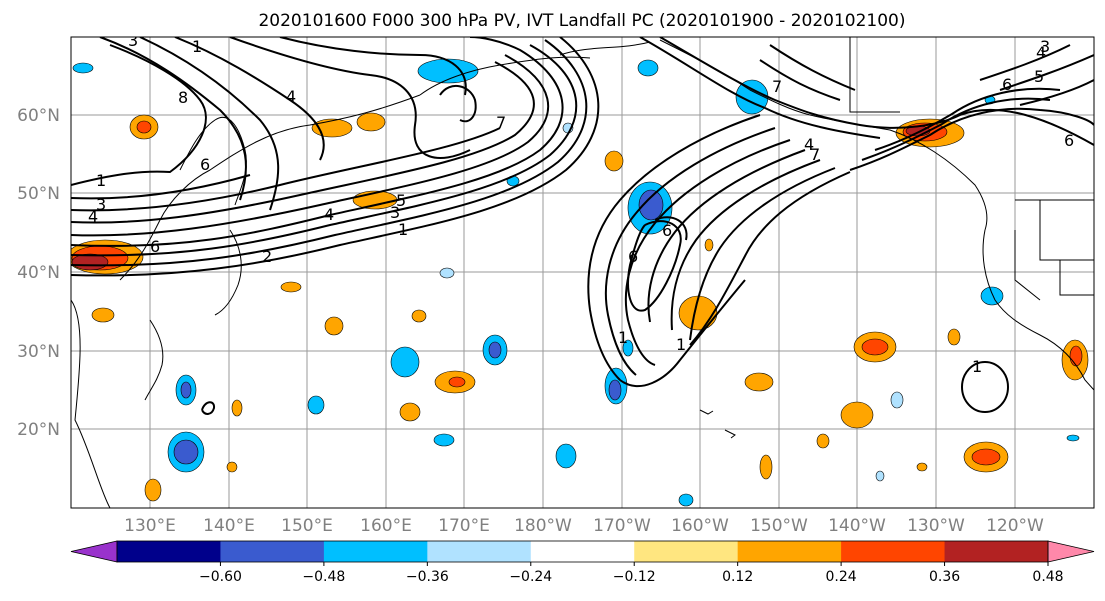 This screenshot has height=601, width=1105. What do you see at coordinates (944, 577) in the screenshot?
I see `colorbar-tick-label: 0.36` at bounding box center [944, 577].